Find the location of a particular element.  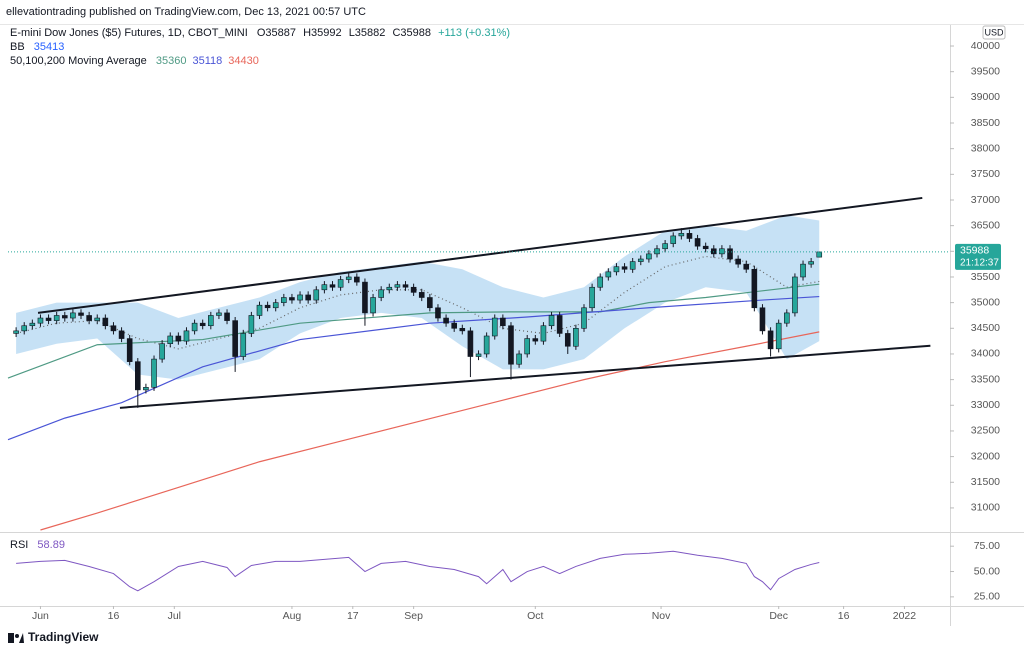

ohlc-close: C35988 is located at coordinates (411, 33).